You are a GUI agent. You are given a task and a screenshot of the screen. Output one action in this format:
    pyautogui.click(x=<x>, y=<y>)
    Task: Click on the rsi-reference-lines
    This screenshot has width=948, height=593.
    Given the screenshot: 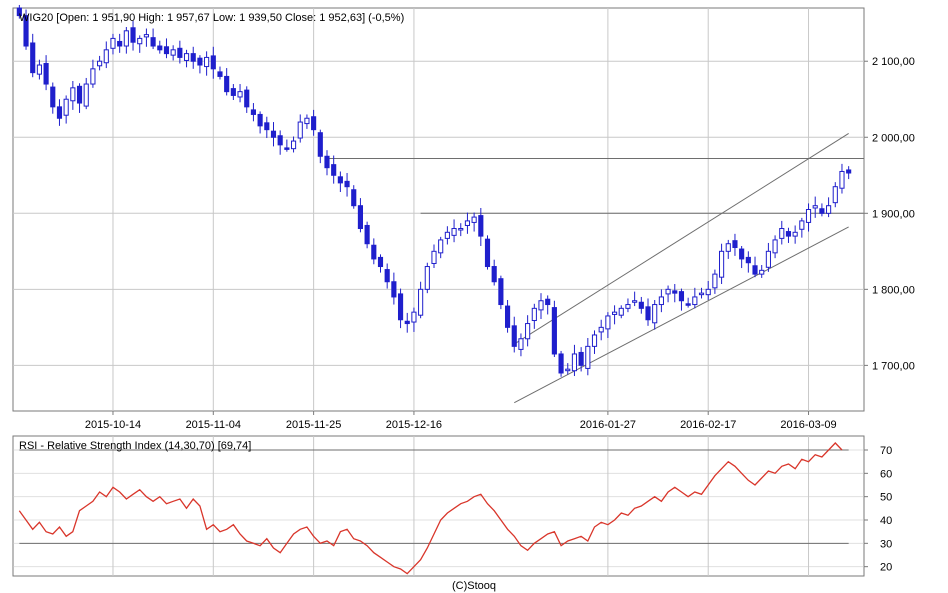 What is the action you would take?
    pyautogui.click(x=434, y=496)
    